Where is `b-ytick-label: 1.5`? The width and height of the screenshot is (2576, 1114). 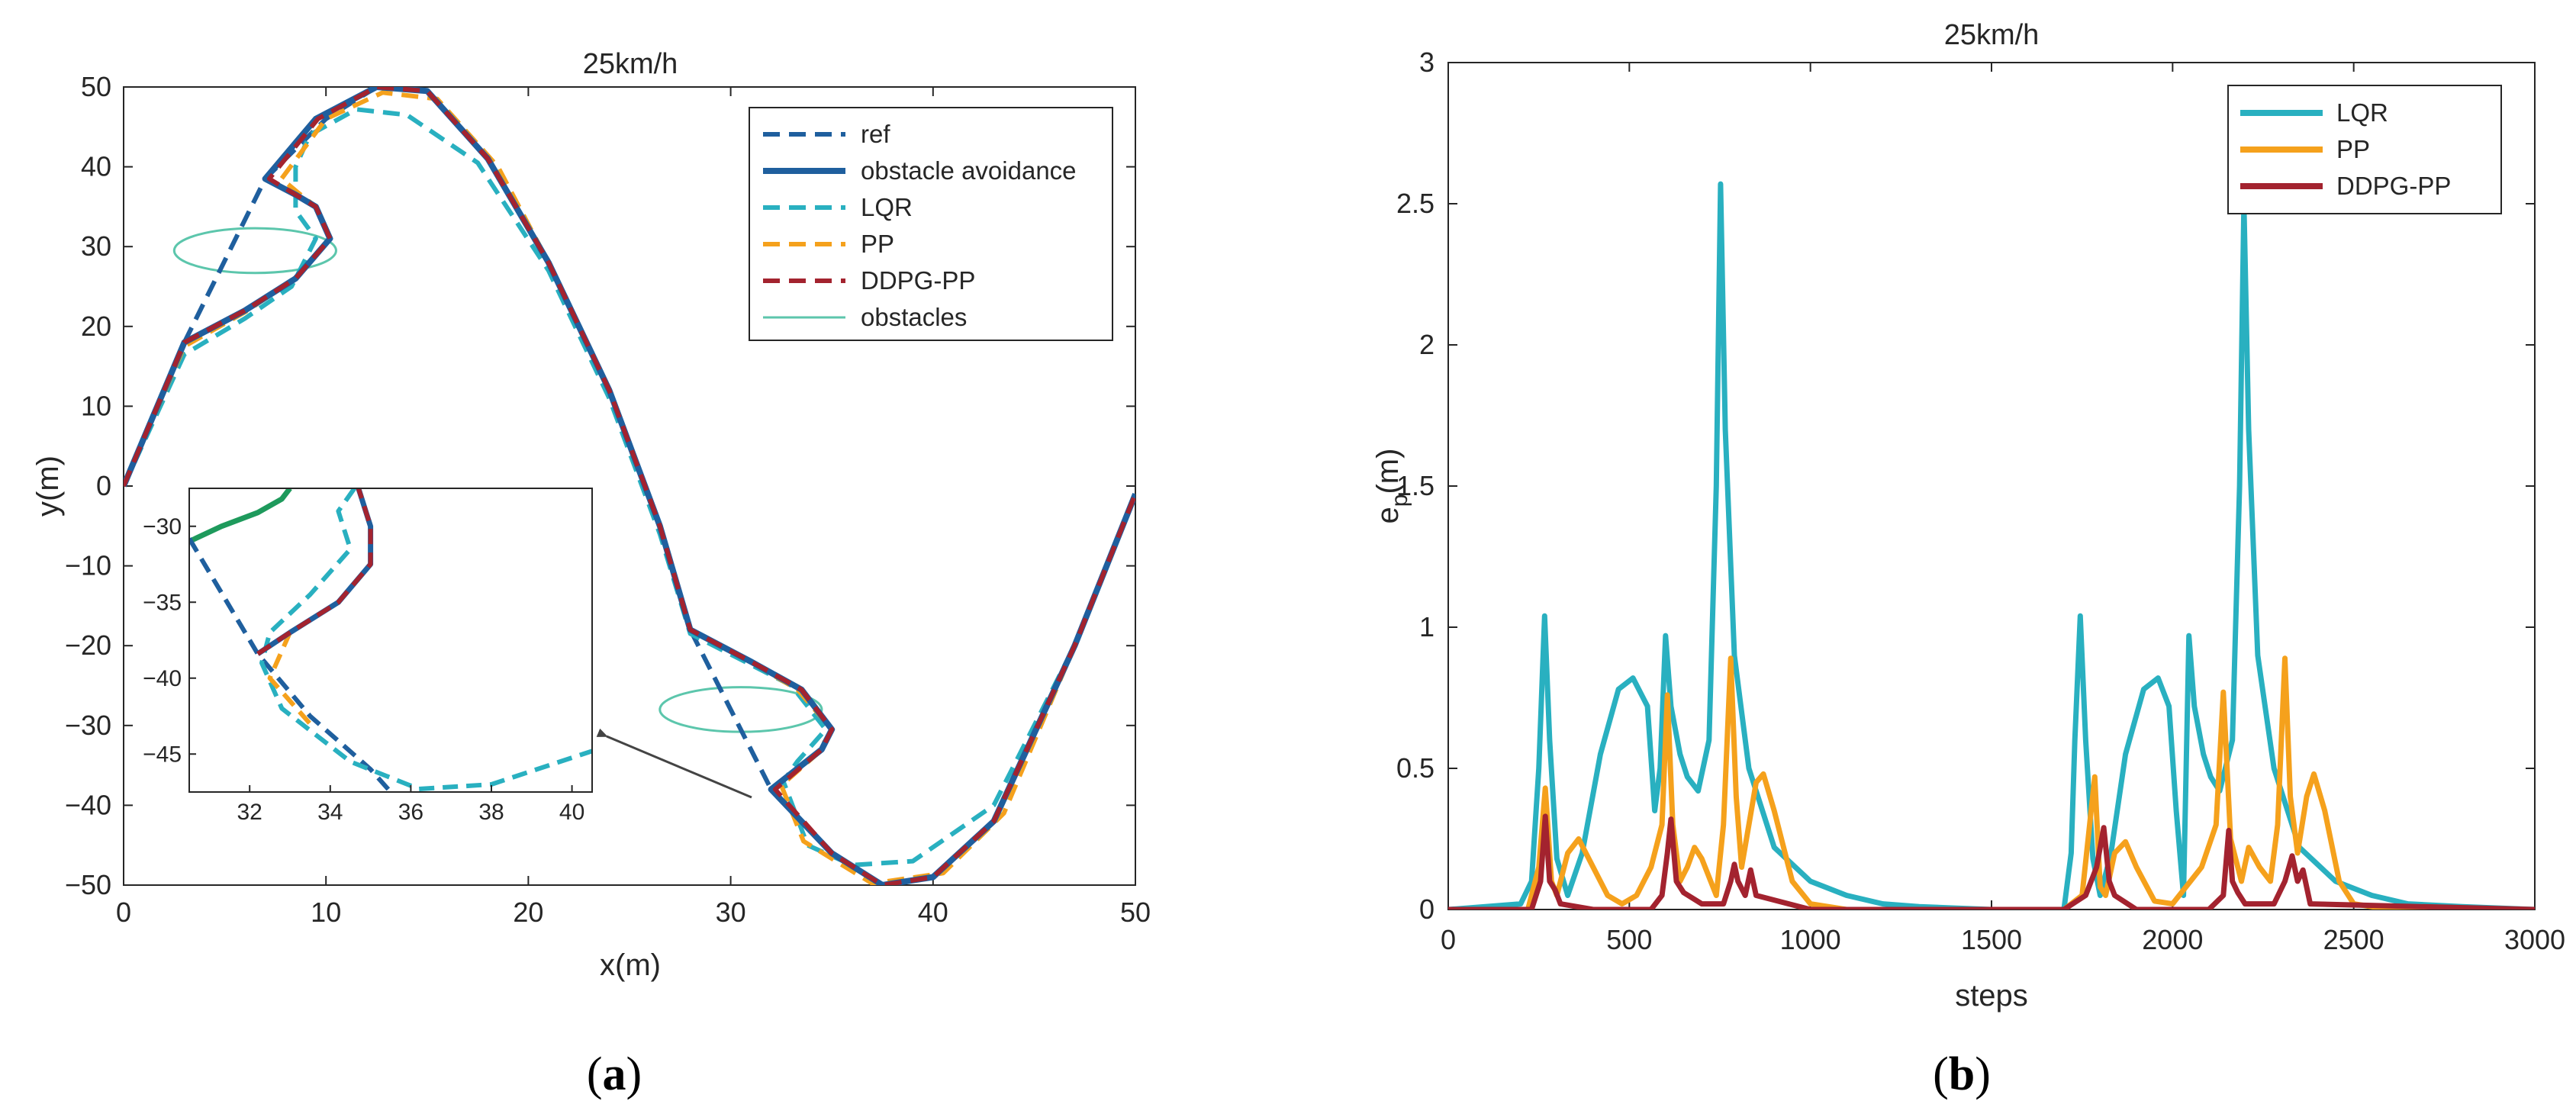
b-ytick-label: 1.5 is located at coordinates (1415, 486).